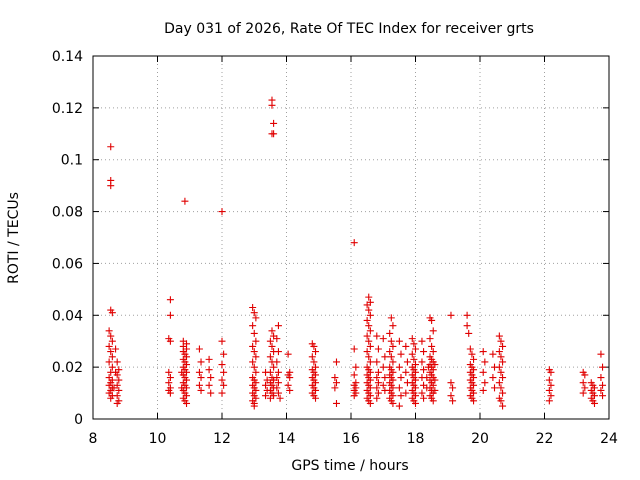  Describe the element at coordinates (67, 368) in the screenshot. I see `y-tick-label: 0.02` at that location.